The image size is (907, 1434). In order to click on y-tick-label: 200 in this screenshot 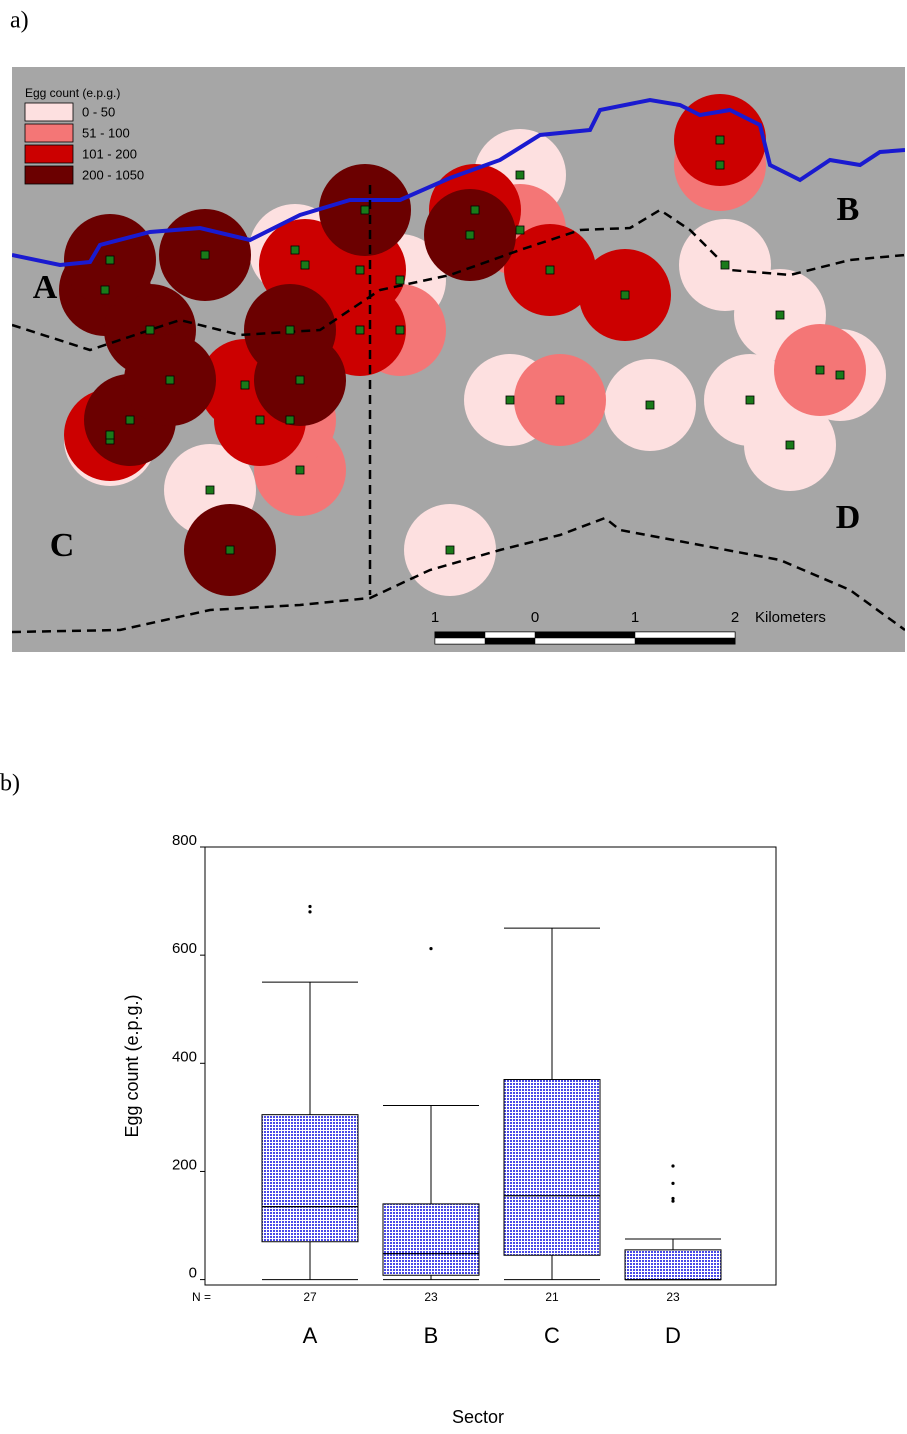, I will do `click(184, 1164)`.